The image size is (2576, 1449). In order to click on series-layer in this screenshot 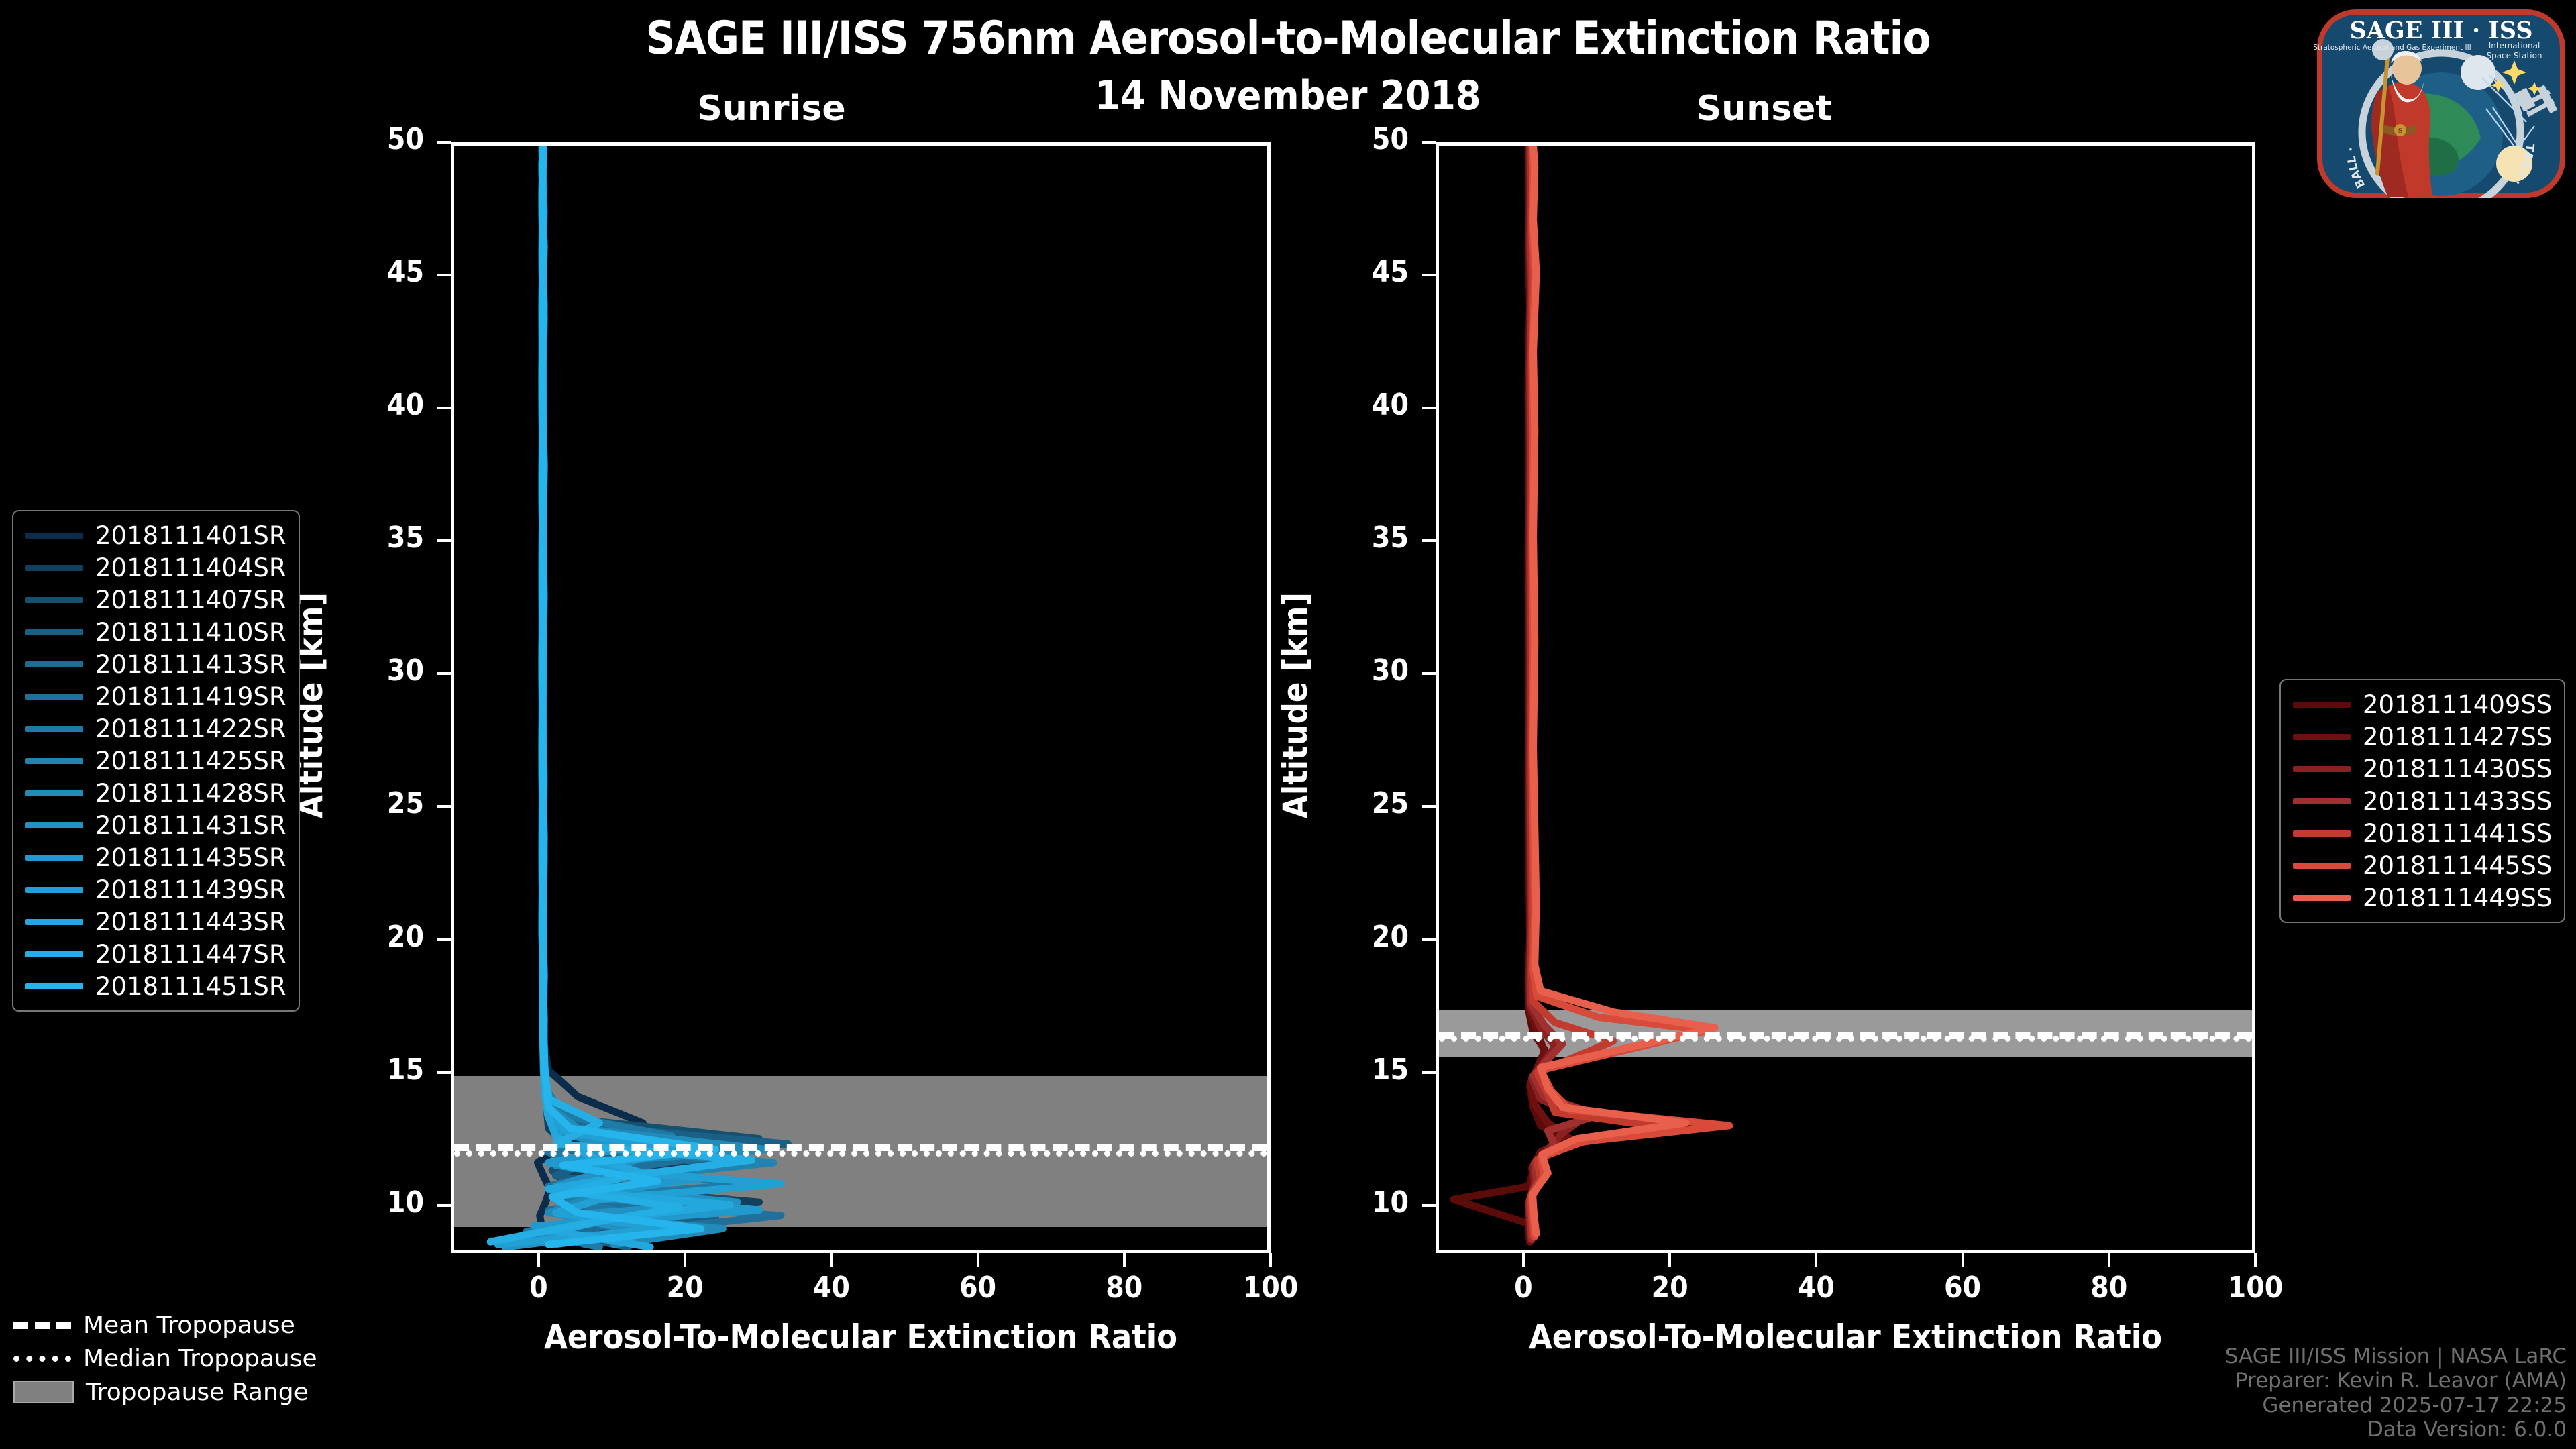, I will do `click(1591, 696)`.